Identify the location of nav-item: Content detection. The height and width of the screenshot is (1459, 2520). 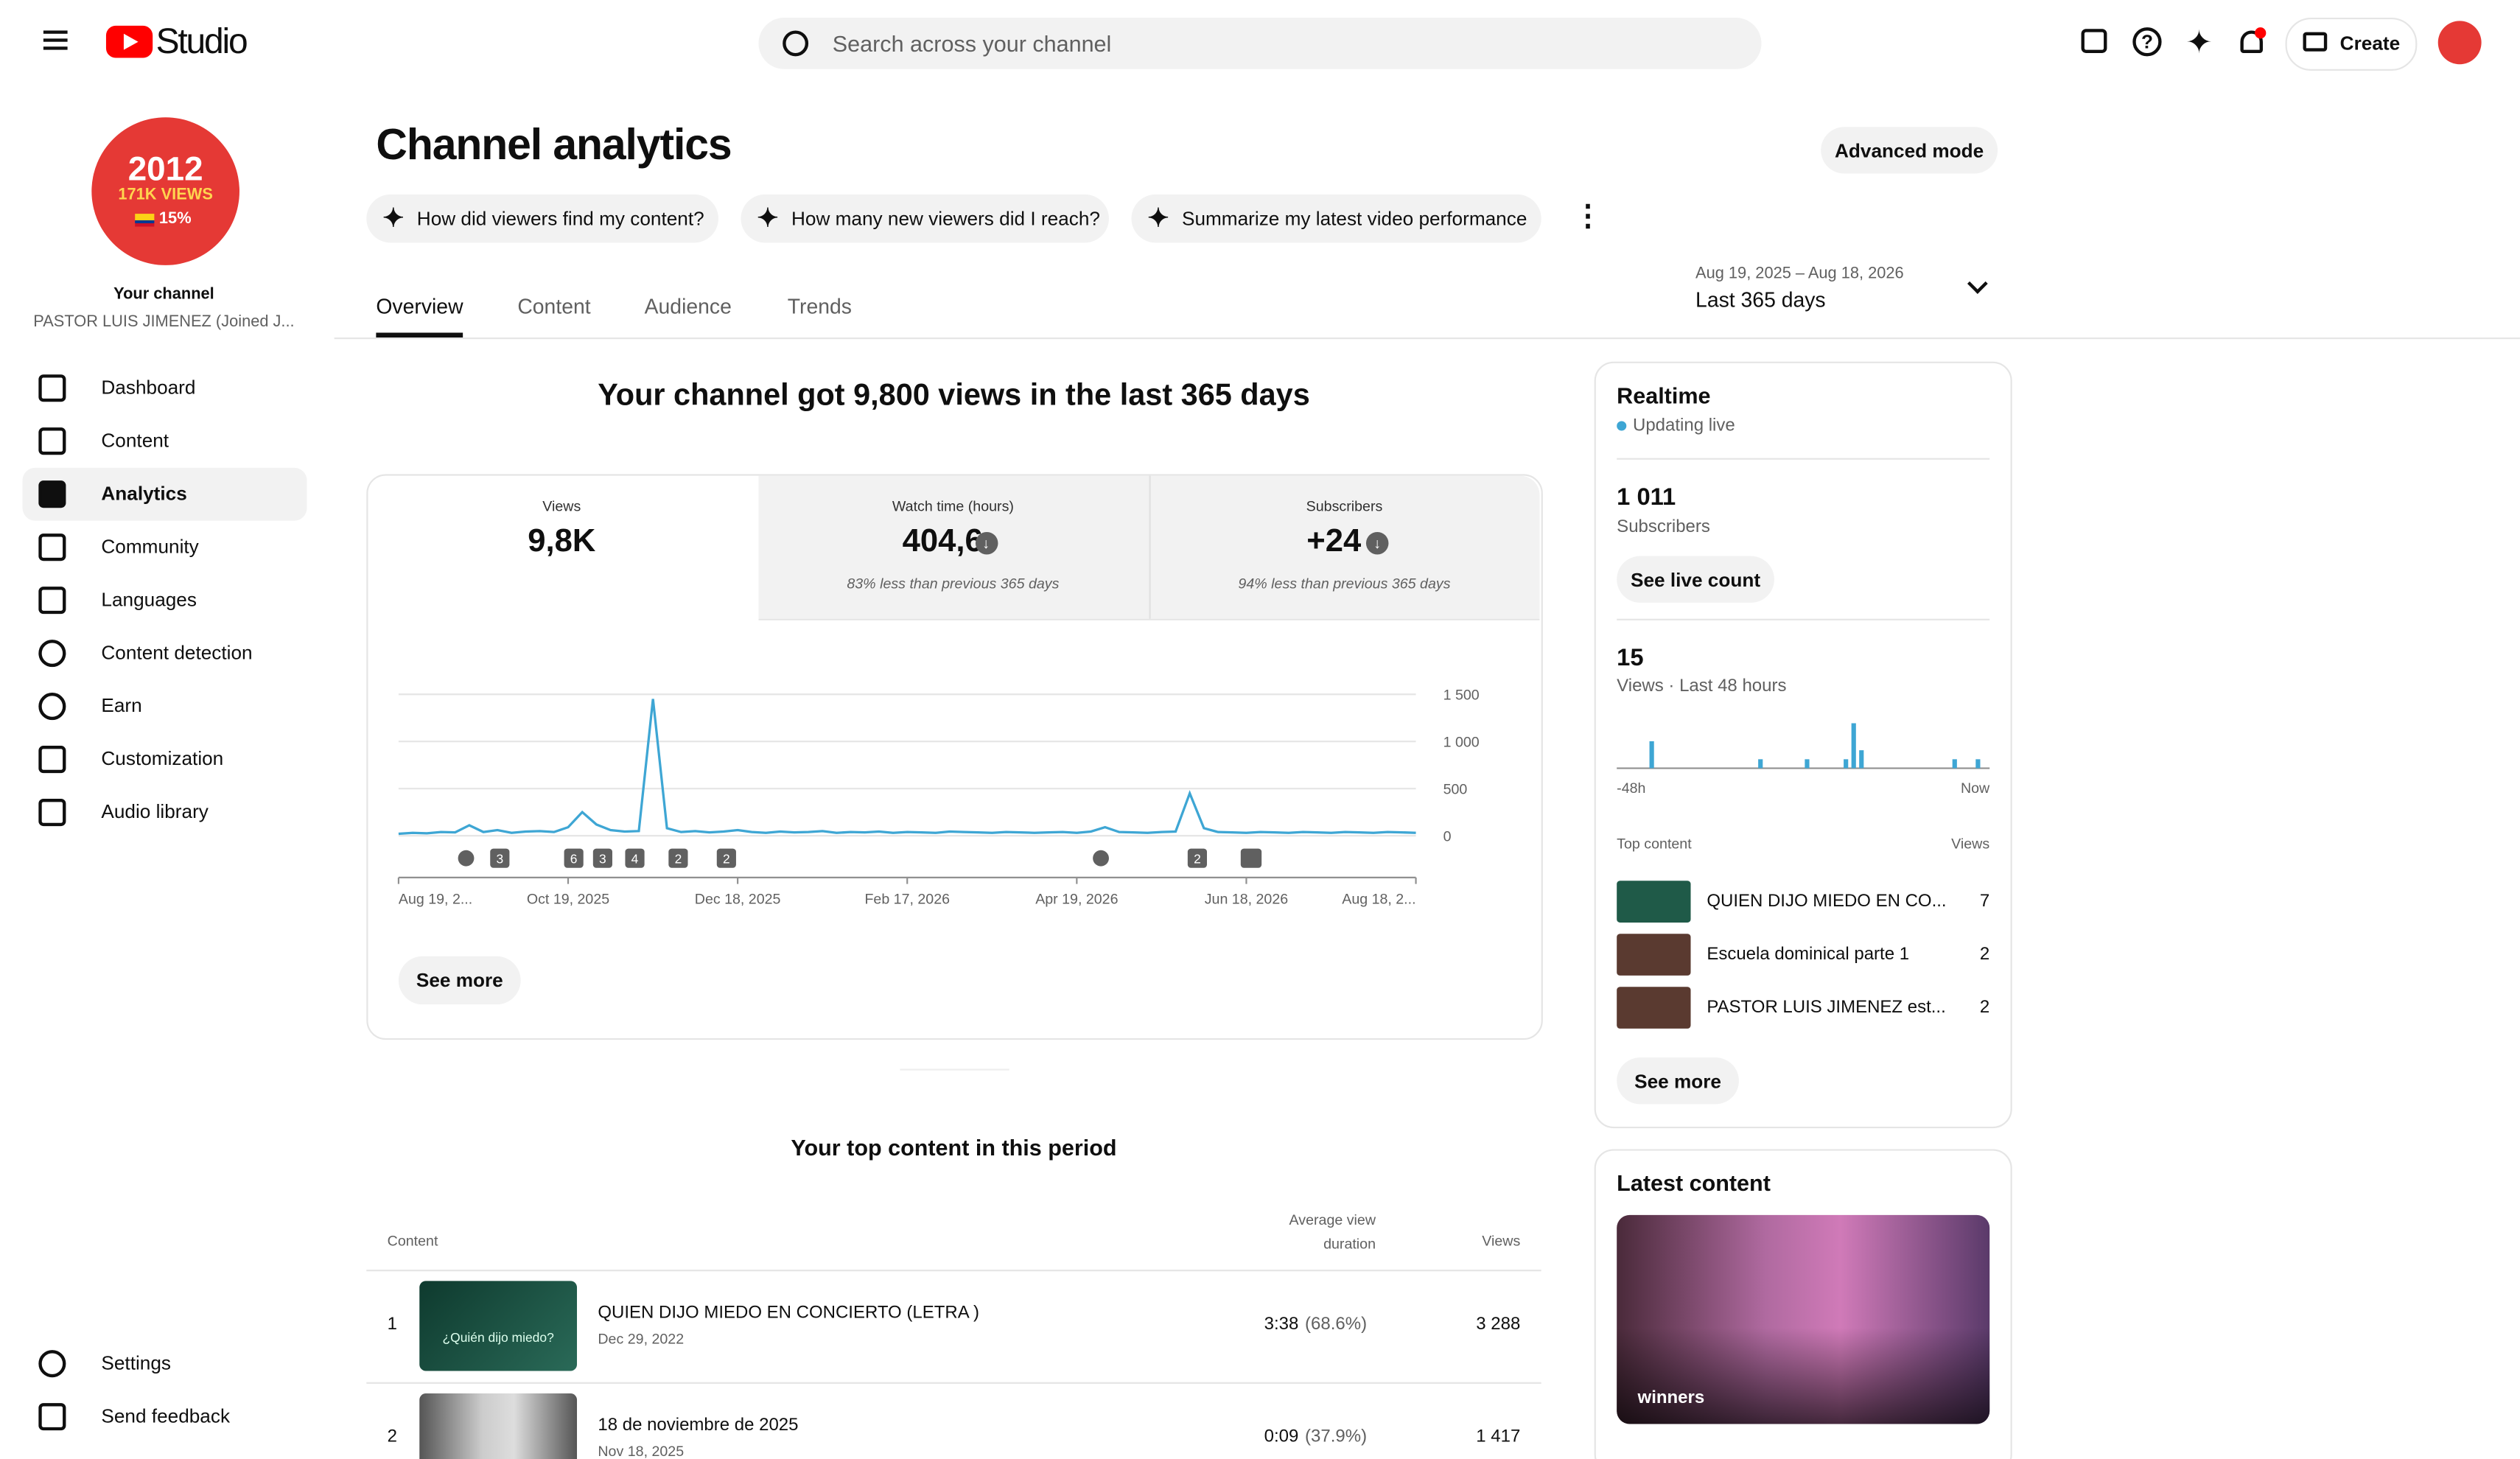
(177, 652).